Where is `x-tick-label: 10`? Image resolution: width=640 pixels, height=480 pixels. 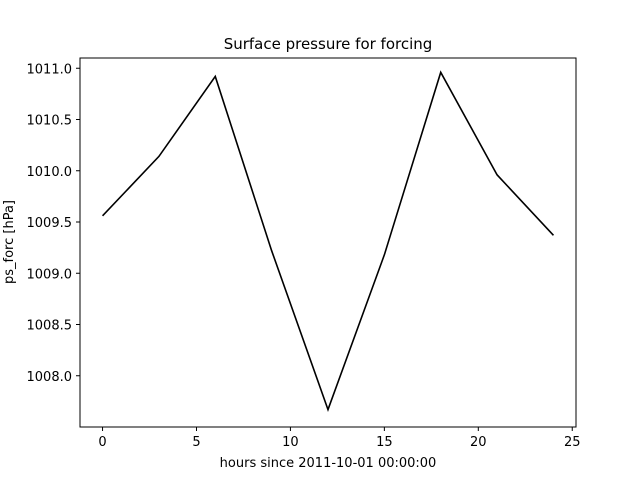
x-tick-label: 10 is located at coordinates (290, 442).